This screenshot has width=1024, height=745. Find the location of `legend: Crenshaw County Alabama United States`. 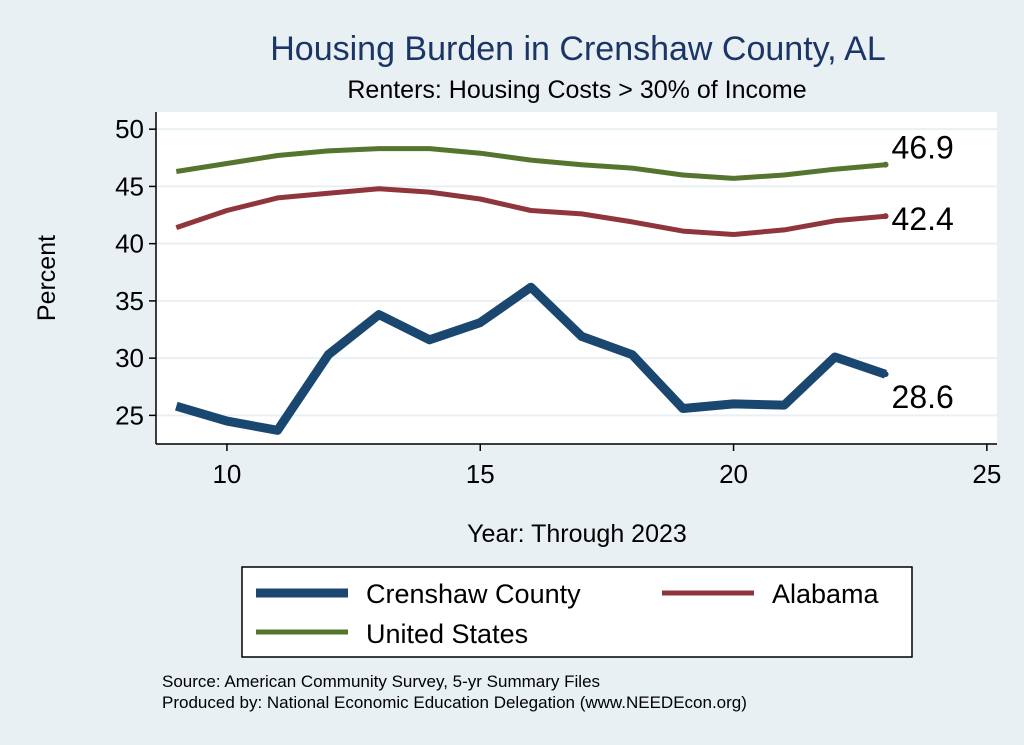

legend: Crenshaw County Alabama United States is located at coordinates (577, 612).